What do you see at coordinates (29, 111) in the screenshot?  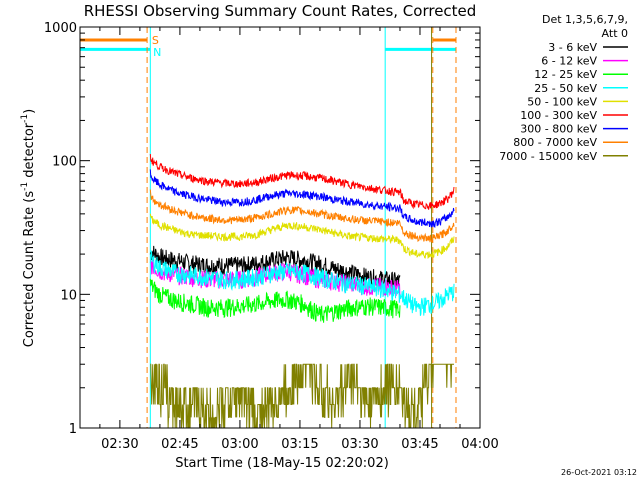 I see `y-axis-label-part: )` at bounding box center [29, 111].